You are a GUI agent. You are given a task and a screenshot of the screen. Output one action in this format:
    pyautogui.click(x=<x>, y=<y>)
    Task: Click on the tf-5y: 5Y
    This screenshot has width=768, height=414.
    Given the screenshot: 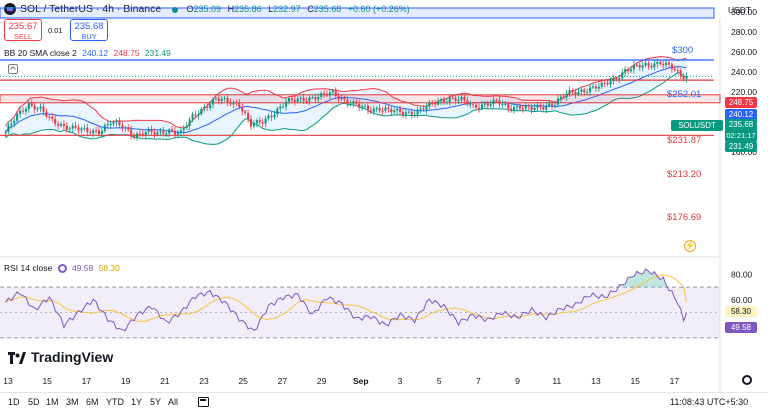 What is the action you would take?
    pyautogui.click(x=156, y=402)
    